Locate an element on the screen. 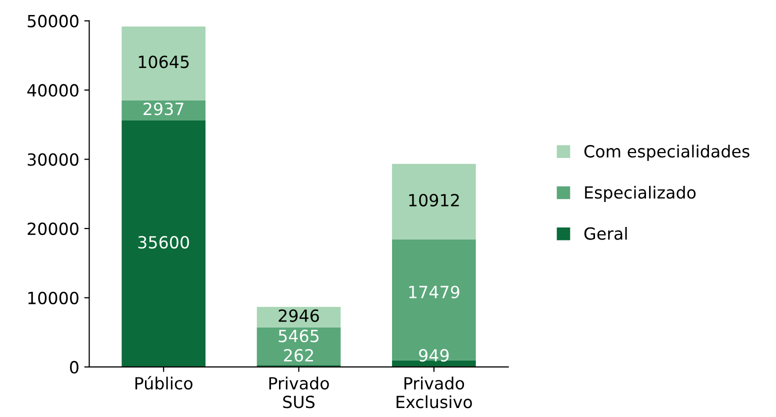 The width and height of the screenshot is (776, 417). legend-label: Com especialidades is located at coordinates (667, 152).